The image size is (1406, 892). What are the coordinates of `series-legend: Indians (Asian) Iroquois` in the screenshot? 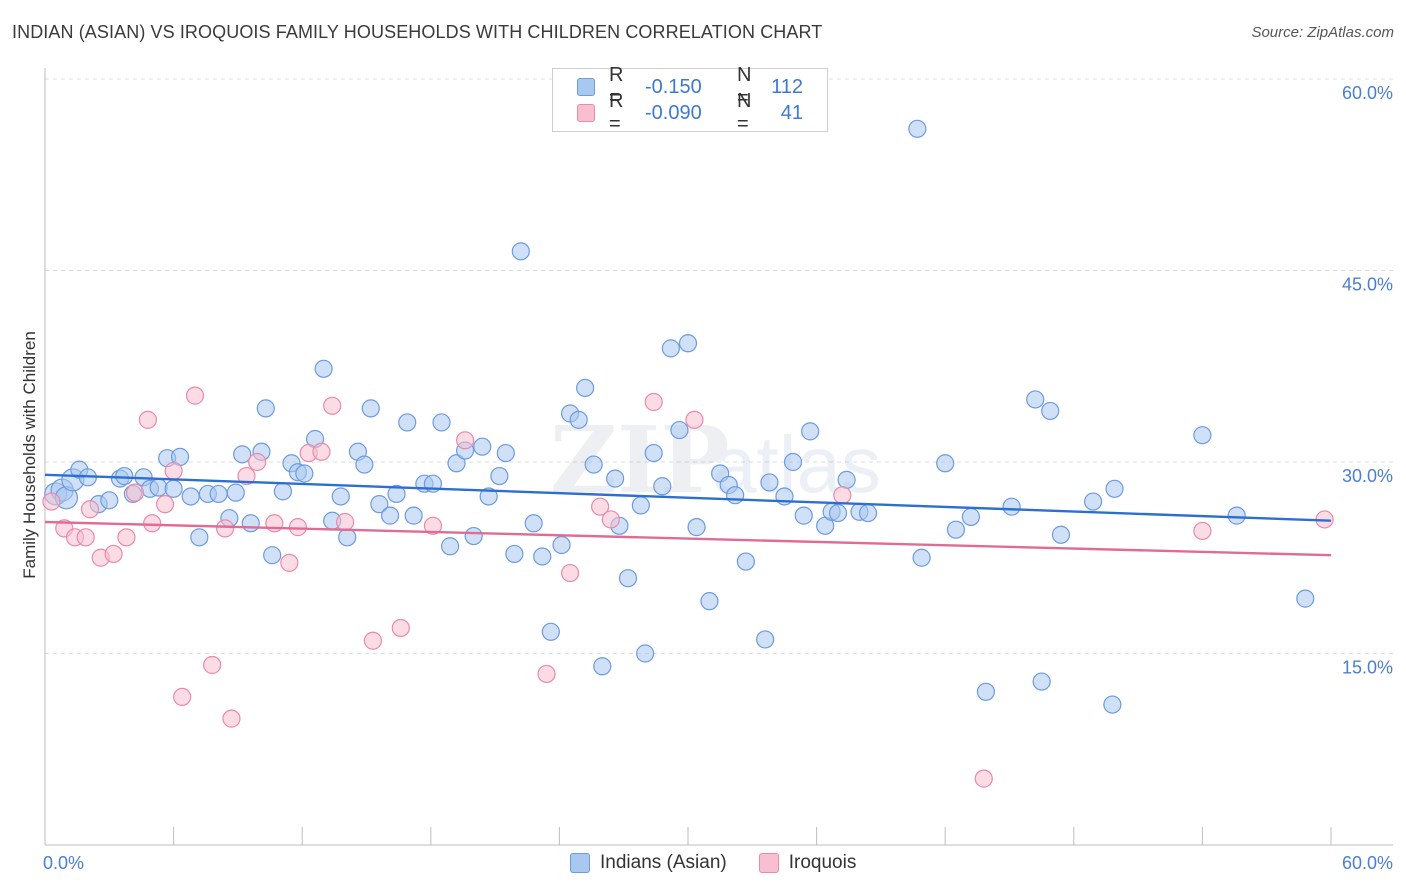 It's located at (729, 863).